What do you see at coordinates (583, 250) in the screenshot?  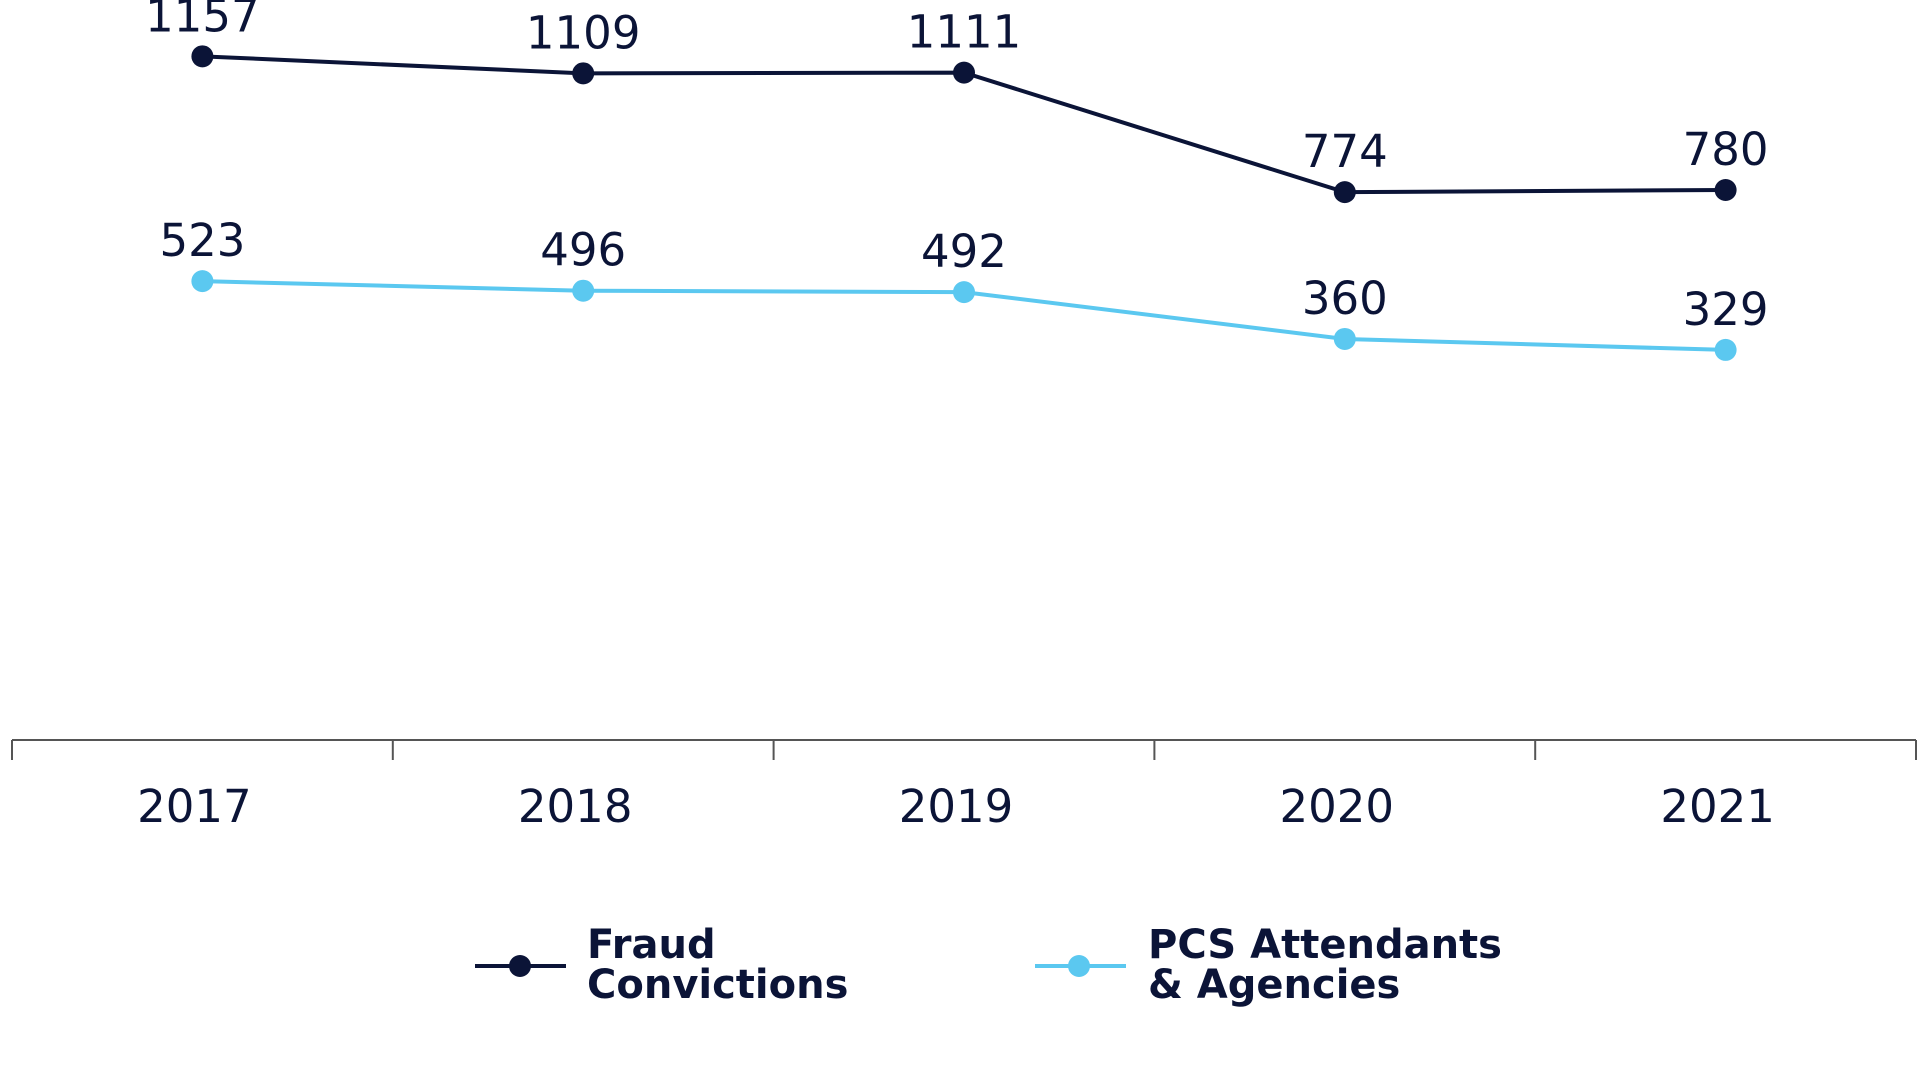 I see `data-label: 496` at bounding box center [583, 250].